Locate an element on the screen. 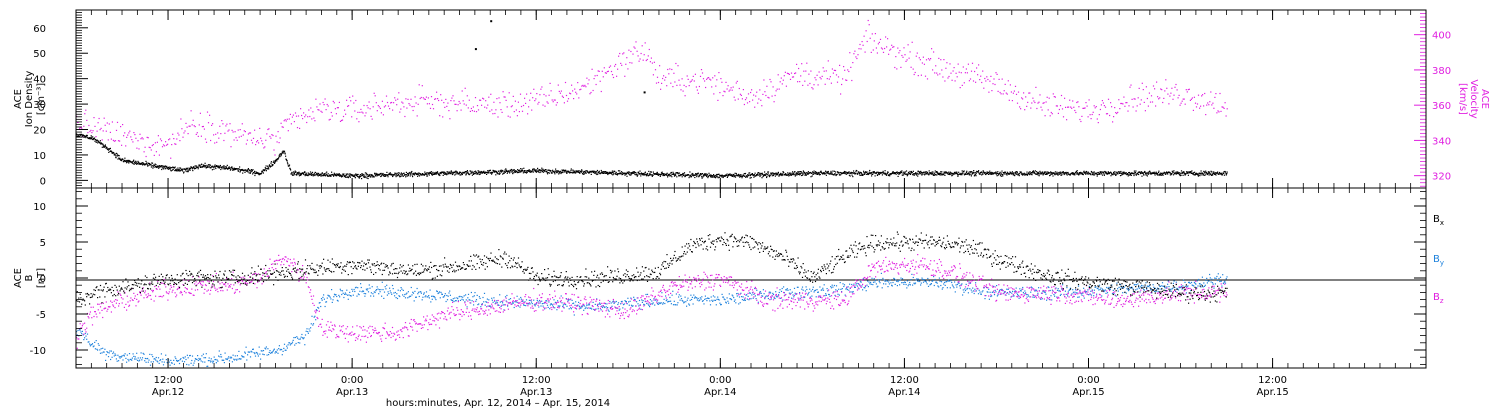 This screenshot has height=410, width=1500. density-ylabel-line3: [cm⁻³] is located at coordinates (41, 99).